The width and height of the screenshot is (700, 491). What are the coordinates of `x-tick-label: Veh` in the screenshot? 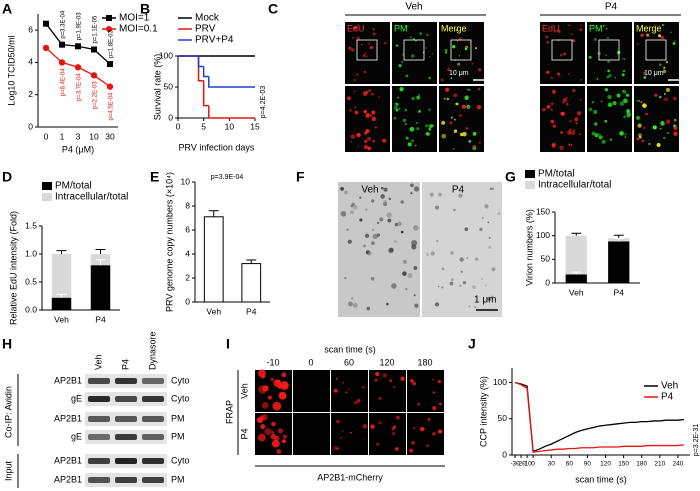 It's located at (576, 292).